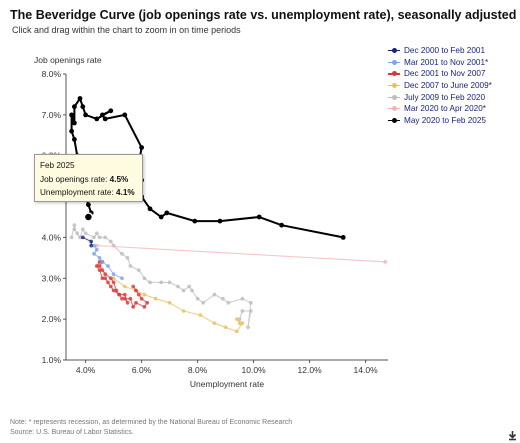 The width and height of the screenshot is (520, 443). Describe the element at coordinates (453, 109) in the screenshot. I see `legend-item-5: Mar 2020 to Apr 2020*` at that location.